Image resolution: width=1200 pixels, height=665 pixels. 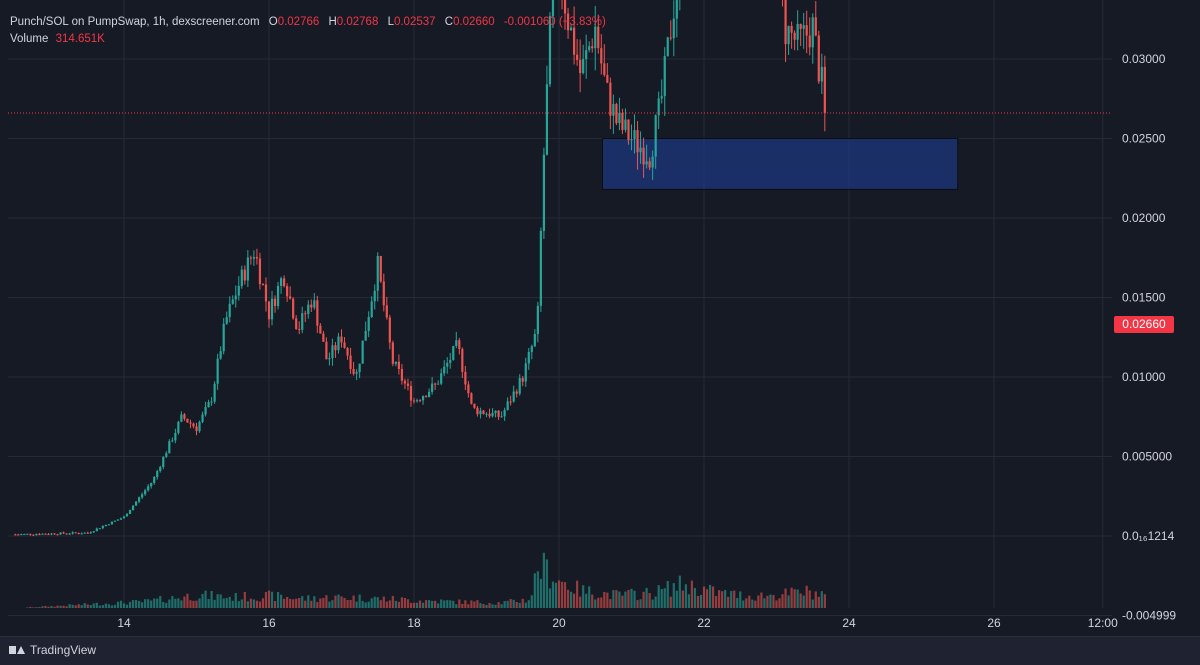 I want to click on tradingview-logo: TradingView, so click(x=52, y=650).